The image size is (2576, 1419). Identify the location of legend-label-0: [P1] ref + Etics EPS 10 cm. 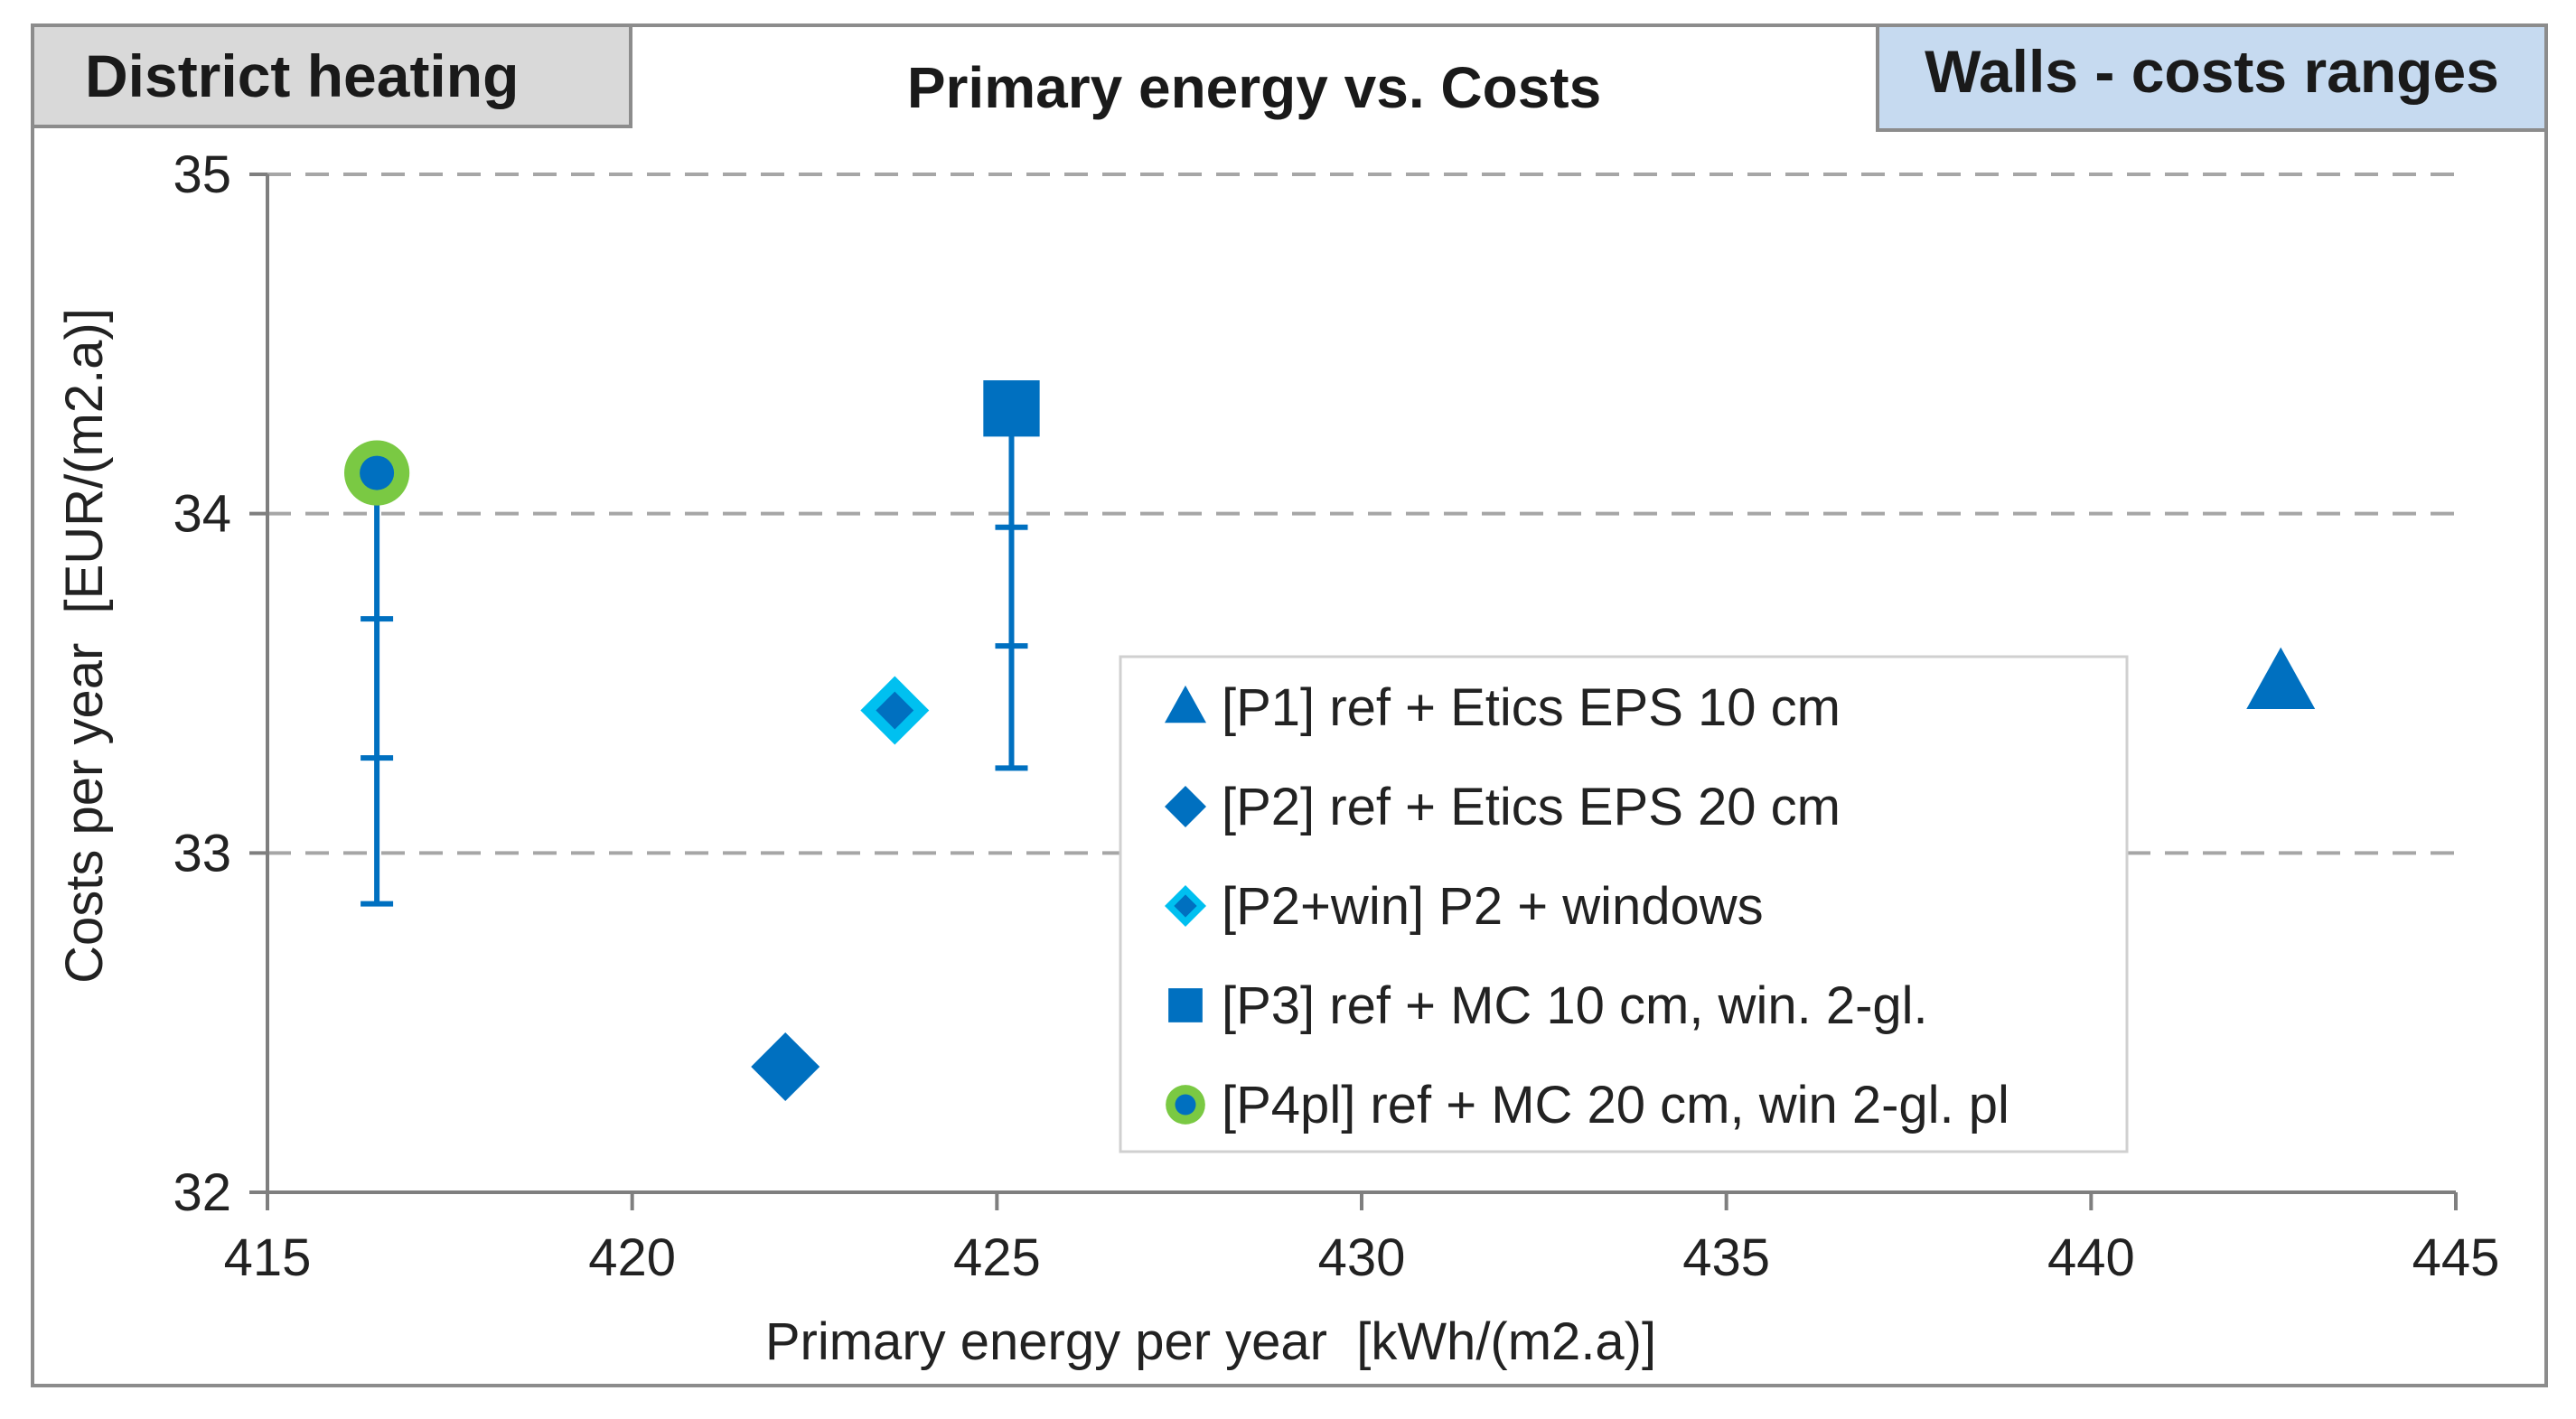
(1531, 707).